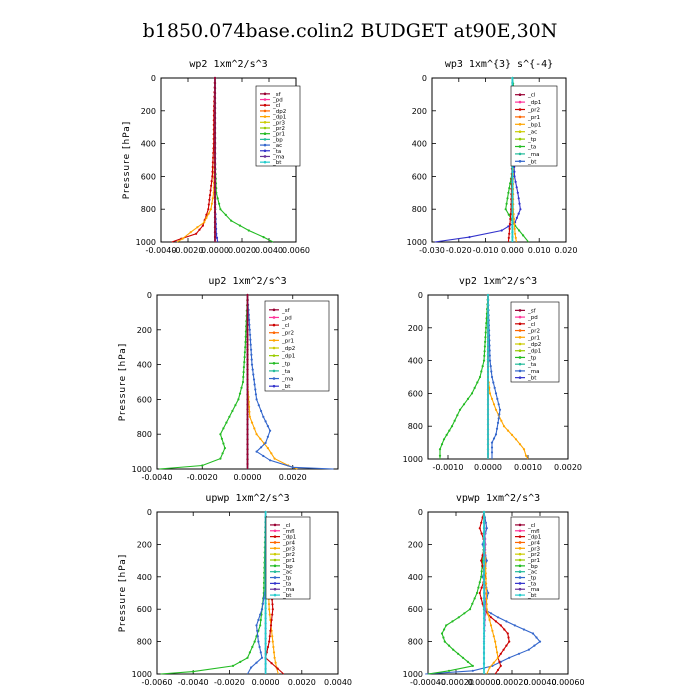 Image resolution: width=700 pixels, height=700 pixels. Describe the element at coordinates (498, 281) in the screenshot. I see `panel-title: vp2 1xm^2/s^3` at that location.